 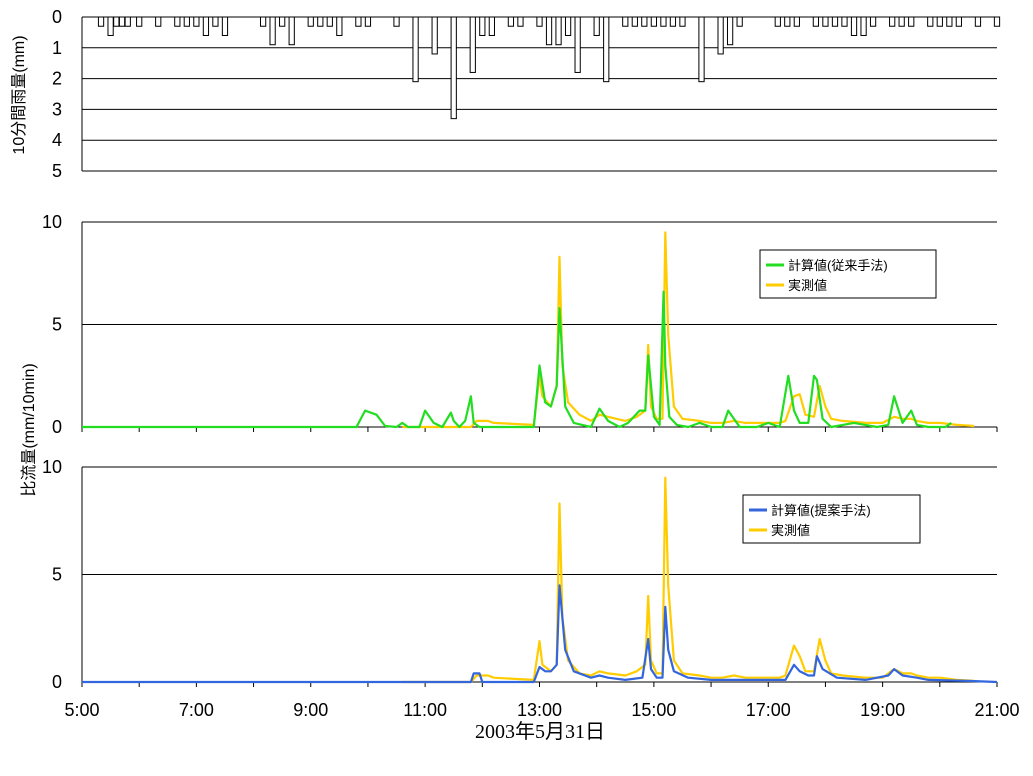 What do you see at coordinates (790, 530) in the screenshot?
I see `flow2-legend-label: 実測値` at bounding box center [790, 530].